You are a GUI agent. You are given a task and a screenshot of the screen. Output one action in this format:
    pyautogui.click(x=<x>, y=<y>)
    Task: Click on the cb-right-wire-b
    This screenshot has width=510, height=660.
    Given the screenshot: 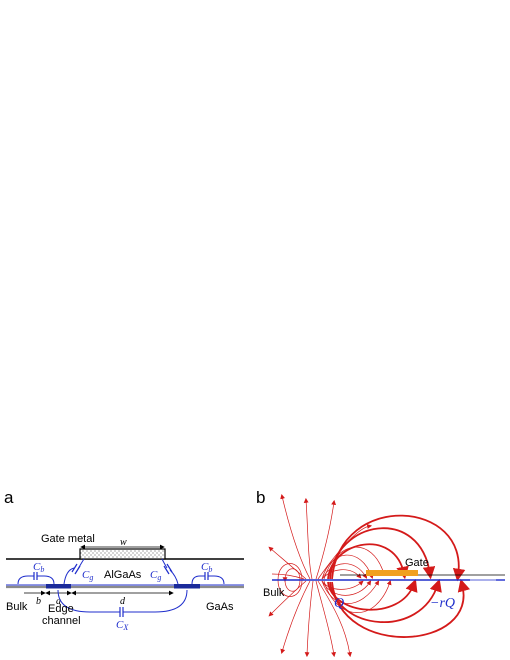 What is the action you would take?
    pyautogui.click(x=216, y=580)
    